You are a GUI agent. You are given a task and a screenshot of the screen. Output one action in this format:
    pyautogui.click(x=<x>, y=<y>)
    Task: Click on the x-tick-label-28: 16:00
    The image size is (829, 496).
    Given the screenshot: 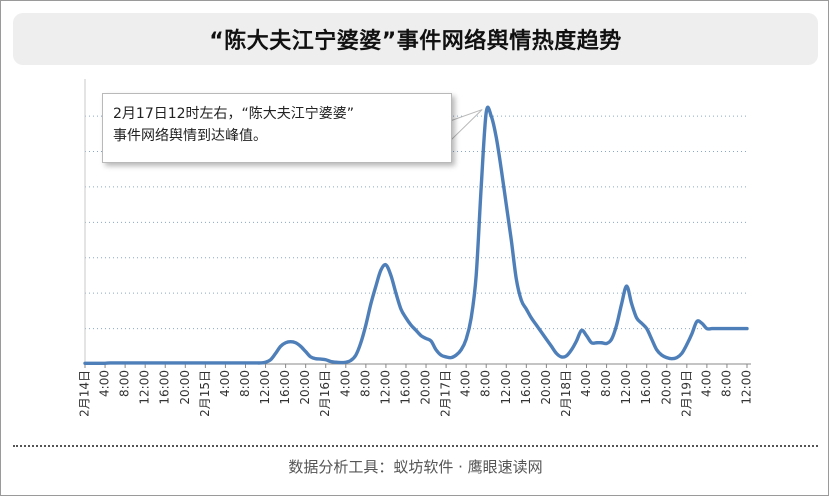 What is the action you would take?
    pyautogui.click(x=646, y=387)
    